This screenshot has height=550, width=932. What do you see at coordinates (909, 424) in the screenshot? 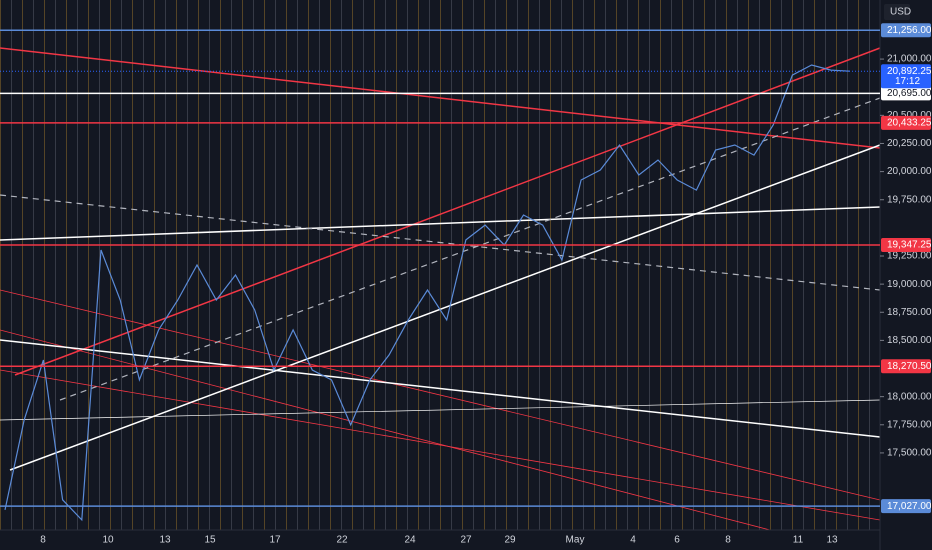
I see `y-tick-label: 17,750.00` at bounding box center [909, 424].